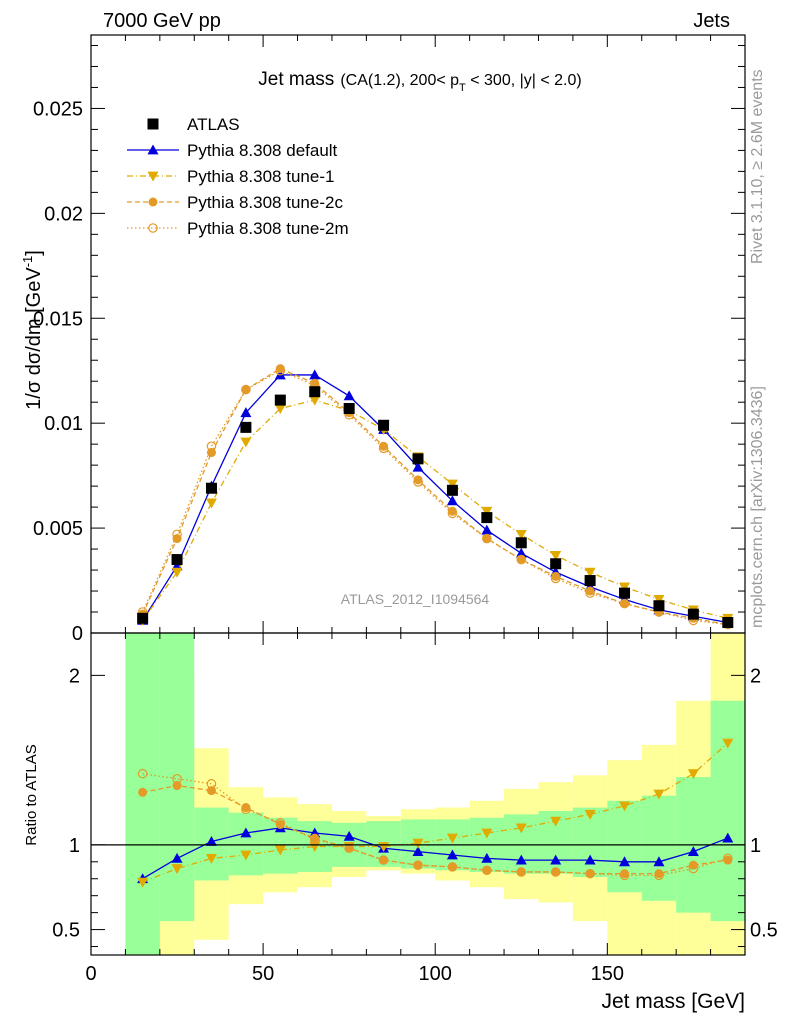  What do you see at coordinates (58, 319) in the screenshot?
I see `y-tick-label: 0.015` at bounding box center [58, 319].